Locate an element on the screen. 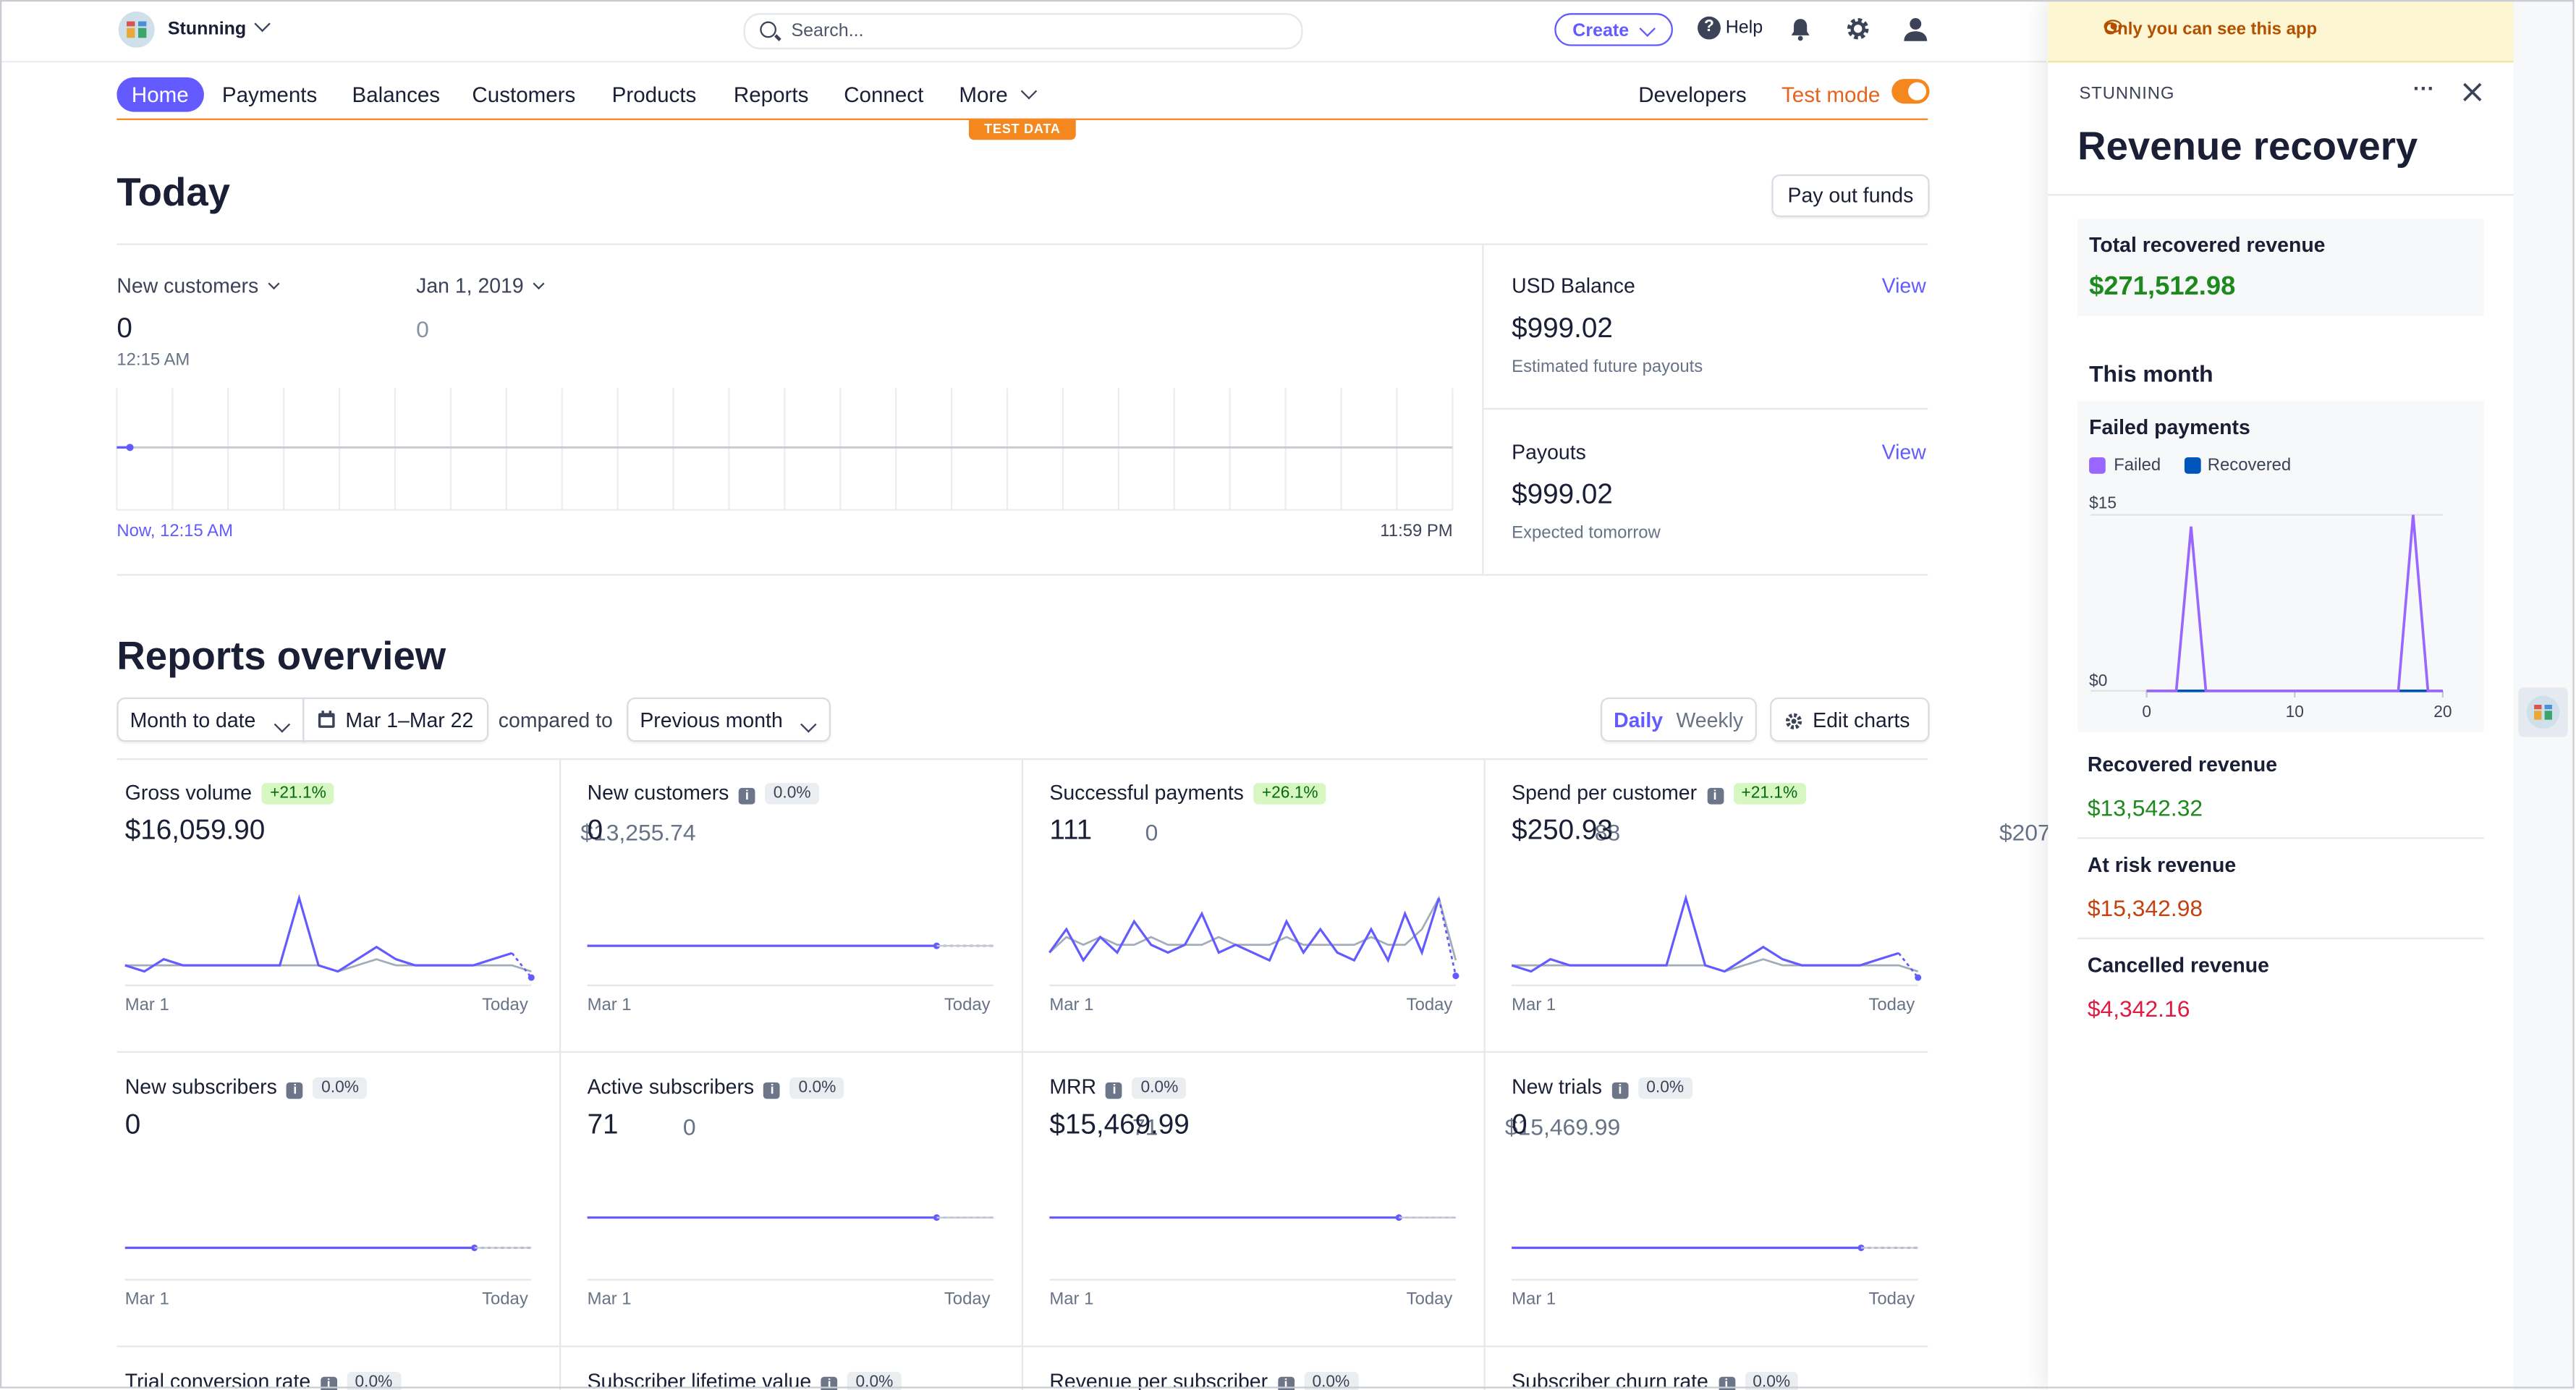 This screenshot has height=1390, width=2576. x-tick-label: 20 is located at coordinates (2442, 711).